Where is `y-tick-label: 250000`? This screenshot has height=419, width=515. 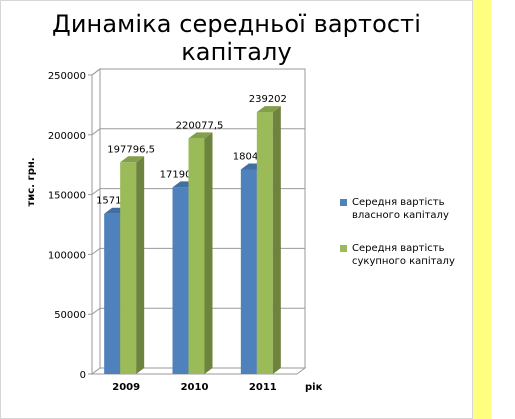 y-tick-label: 250000 is located at coordinates (67, 76).